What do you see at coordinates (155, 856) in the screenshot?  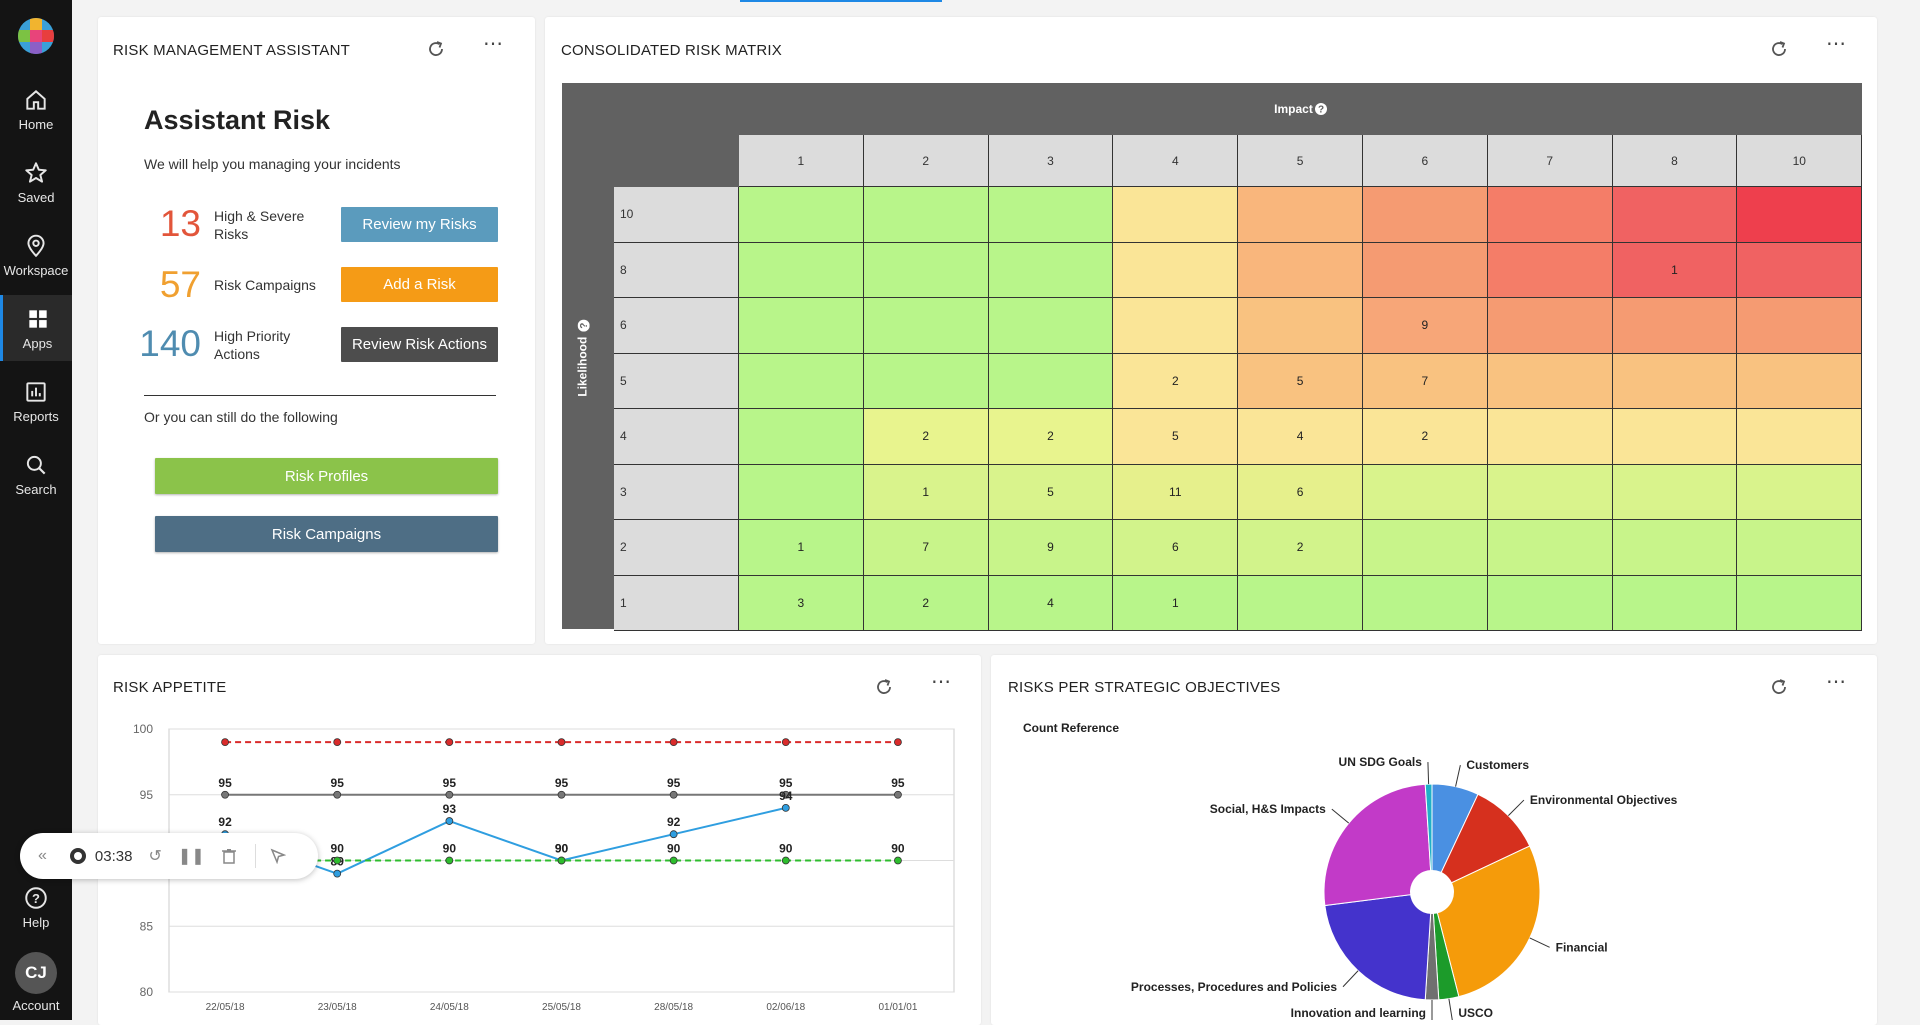 I see `restart-icon: ↺` at bounding box center [155, 856].